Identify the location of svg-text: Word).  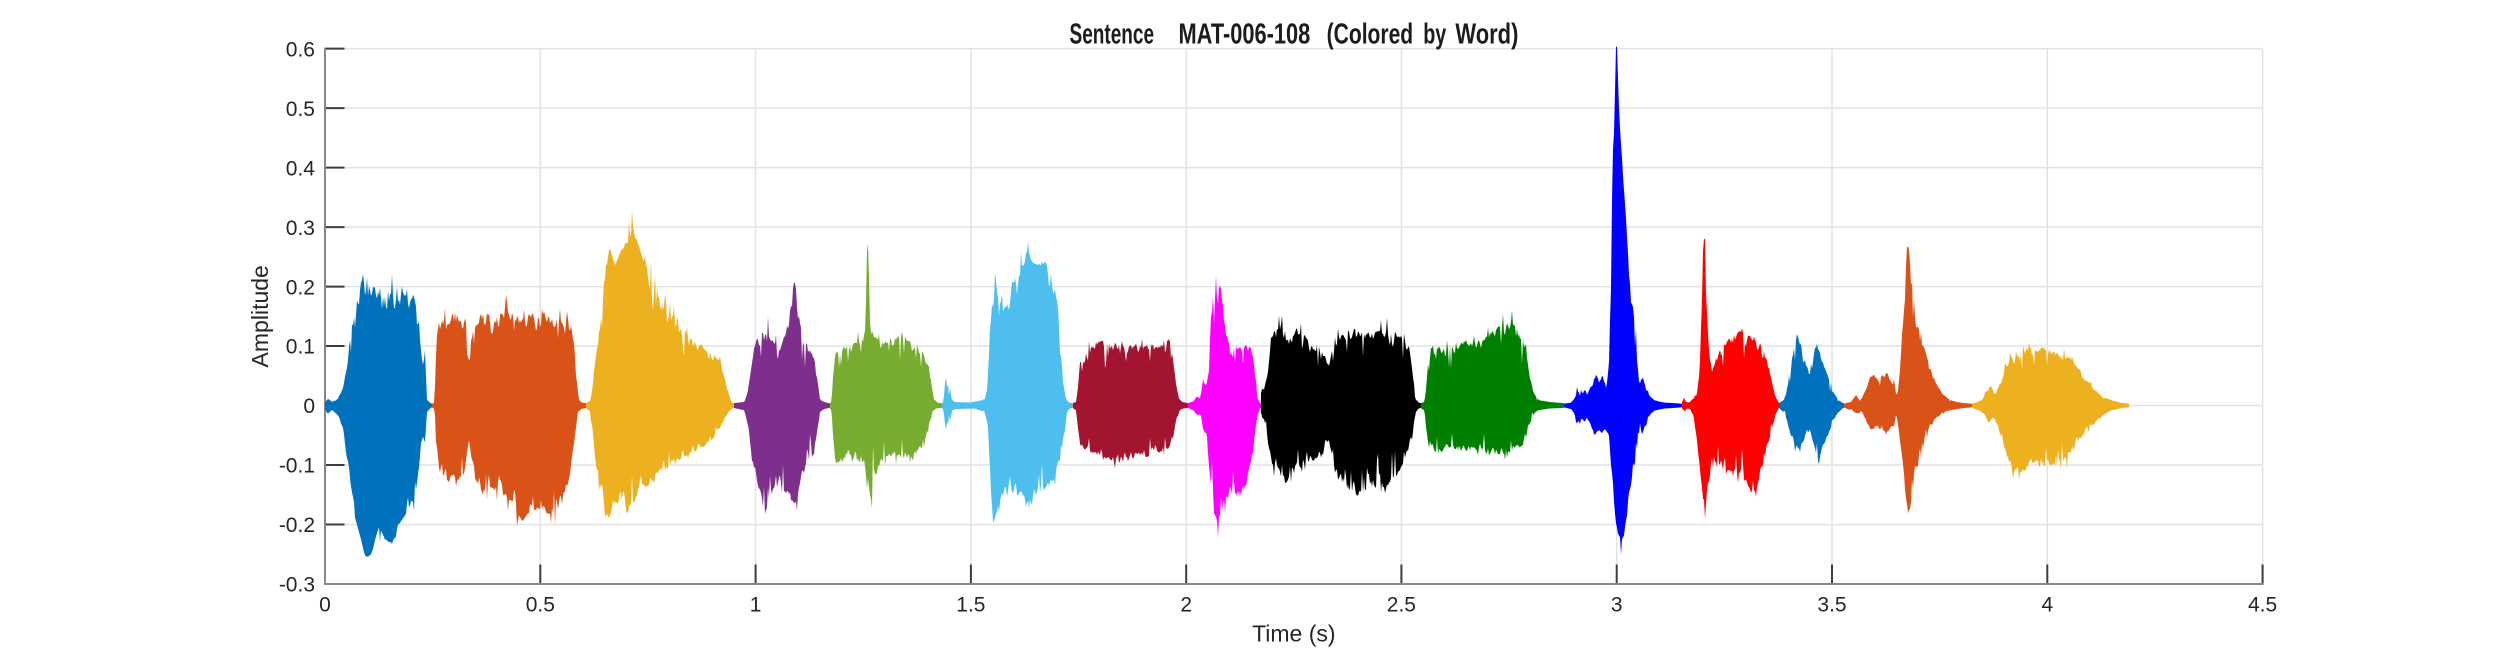
(1486, 34).